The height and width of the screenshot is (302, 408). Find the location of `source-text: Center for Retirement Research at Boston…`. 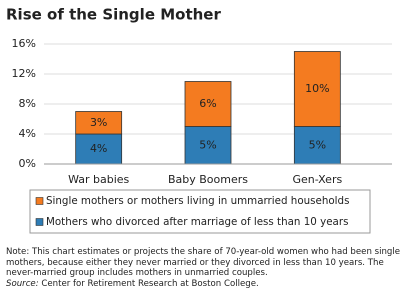

source-text: Center for Retirement Research at Boston… is located at coordinates (150, 283).